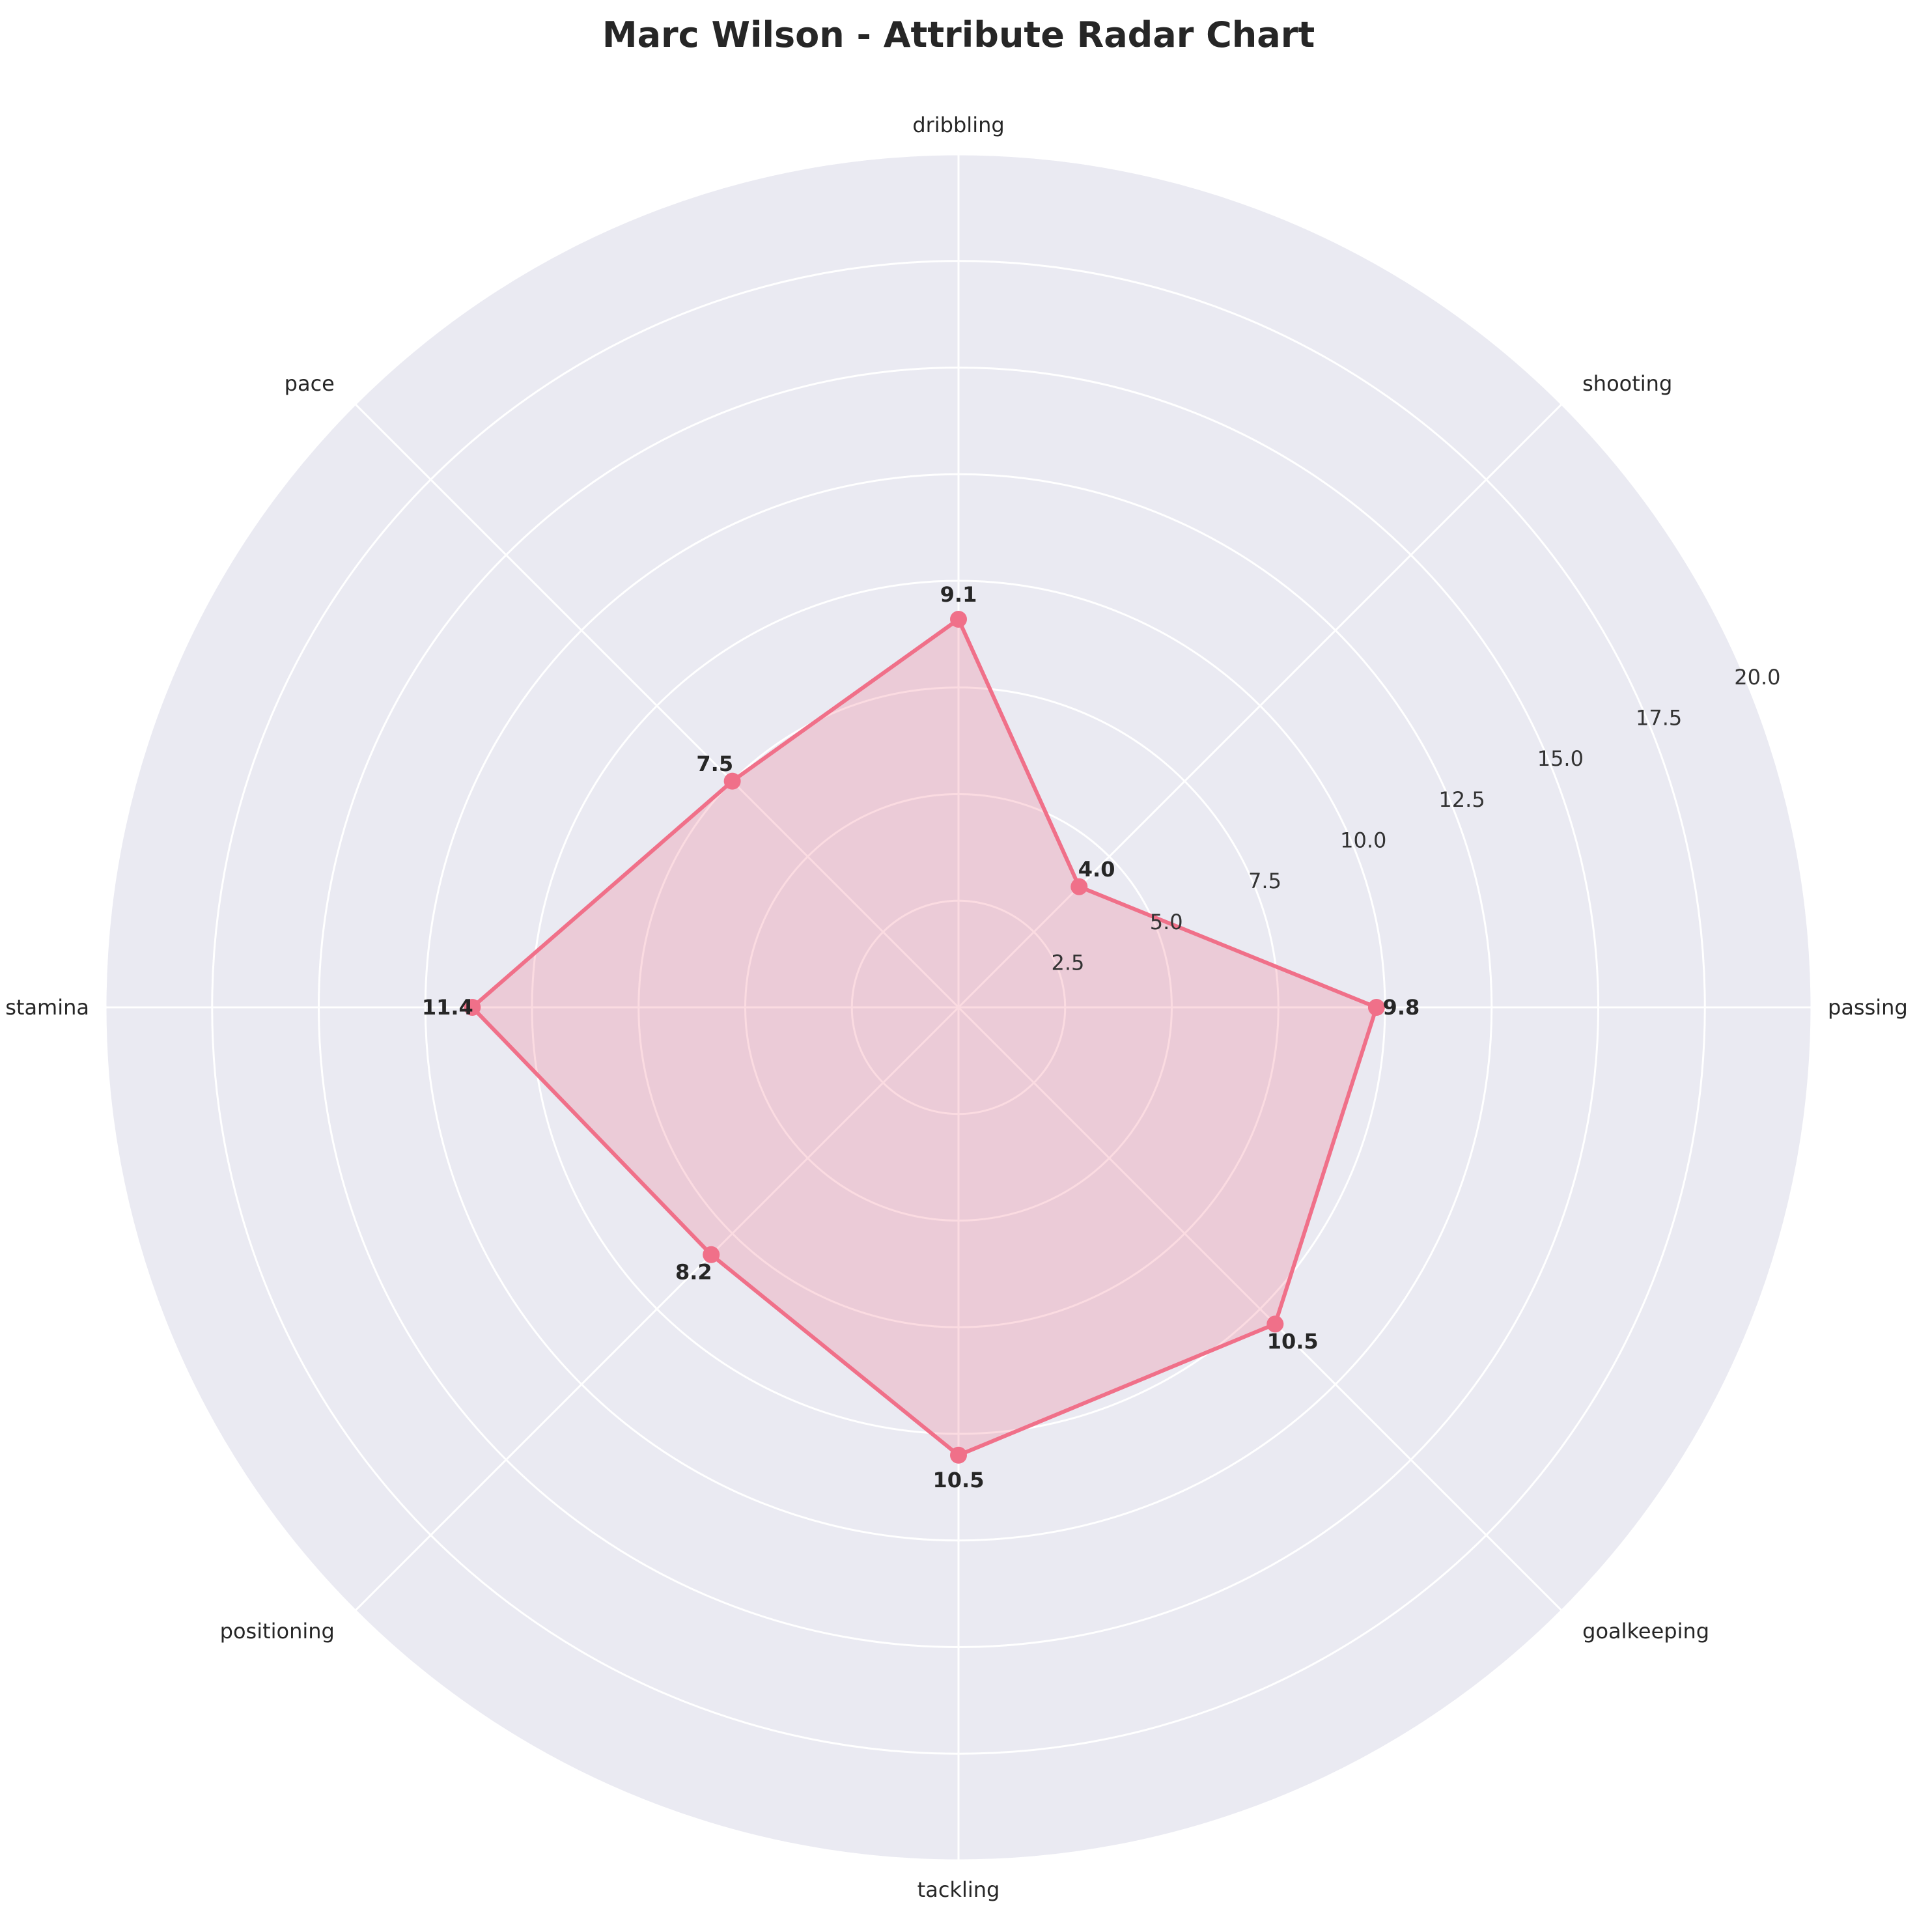 This screenshot has height=1932, width=1917. Describe the element at coordinates (958, 125) in the screenshot. I see `category-label: dribbling` at that location.